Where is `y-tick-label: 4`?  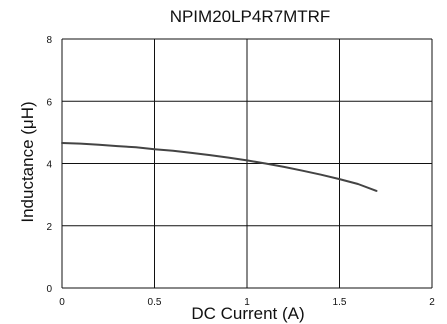
y-tick-label: 4 is located at coordinates (49, 165).